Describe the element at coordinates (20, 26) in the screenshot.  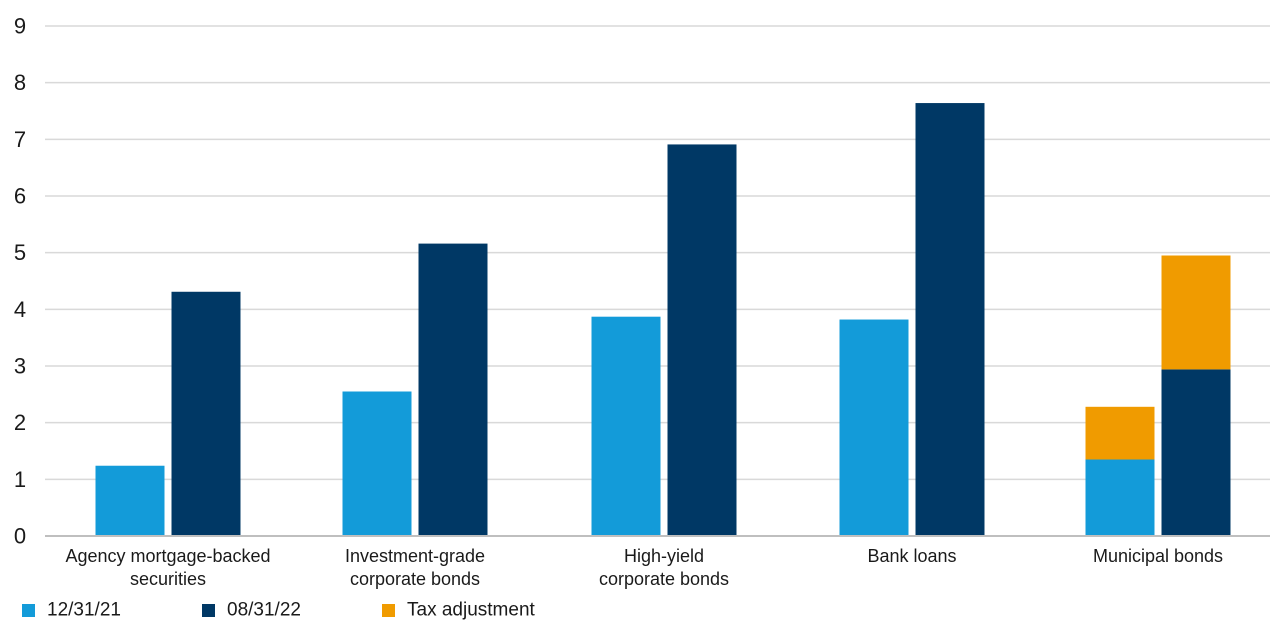
I see `y-tick-label-9: 9` at that location.